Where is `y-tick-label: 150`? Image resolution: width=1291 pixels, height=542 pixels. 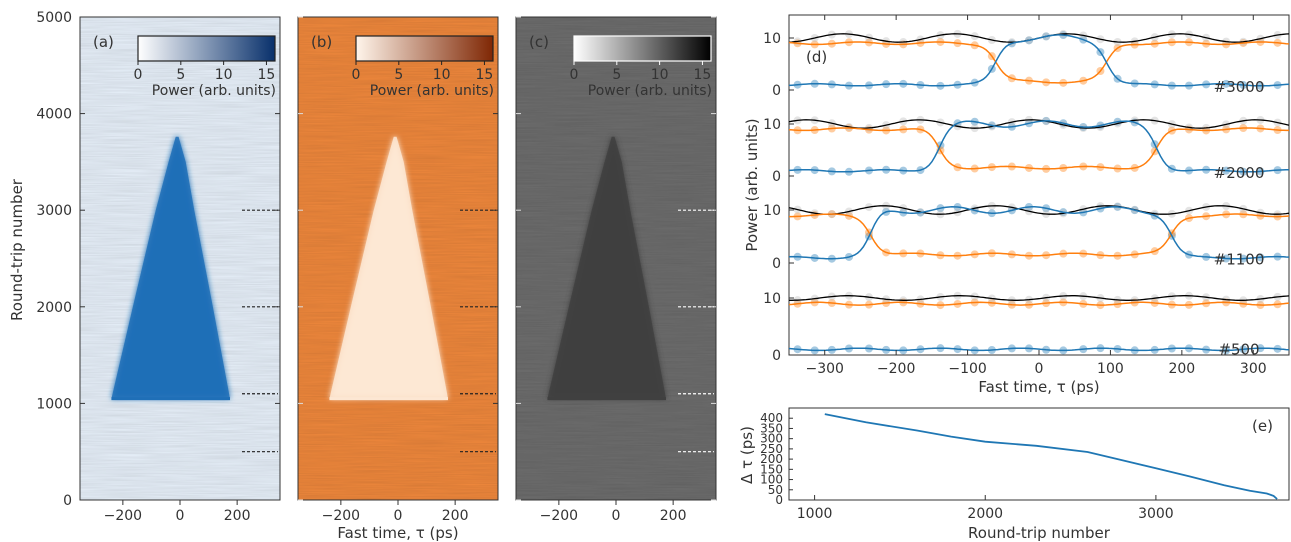
y-tick-label: 150 is located at coordinates (771, 469).